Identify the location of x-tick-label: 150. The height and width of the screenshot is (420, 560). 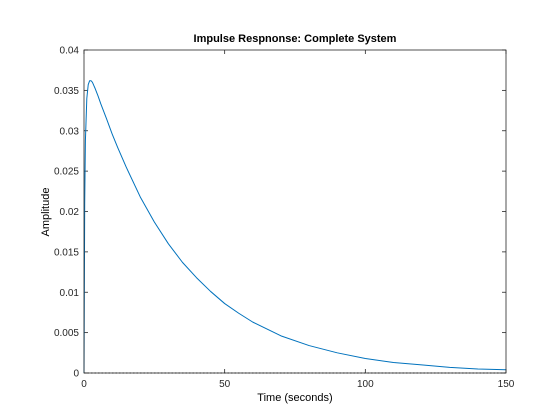
(506, 384).